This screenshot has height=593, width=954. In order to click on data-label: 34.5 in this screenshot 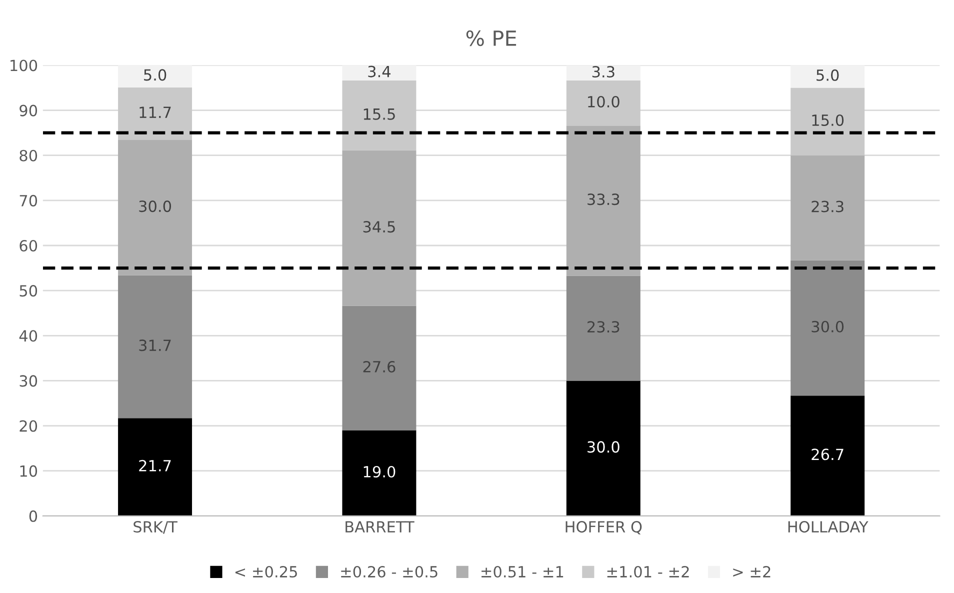, I will do `click(379, 227)`.